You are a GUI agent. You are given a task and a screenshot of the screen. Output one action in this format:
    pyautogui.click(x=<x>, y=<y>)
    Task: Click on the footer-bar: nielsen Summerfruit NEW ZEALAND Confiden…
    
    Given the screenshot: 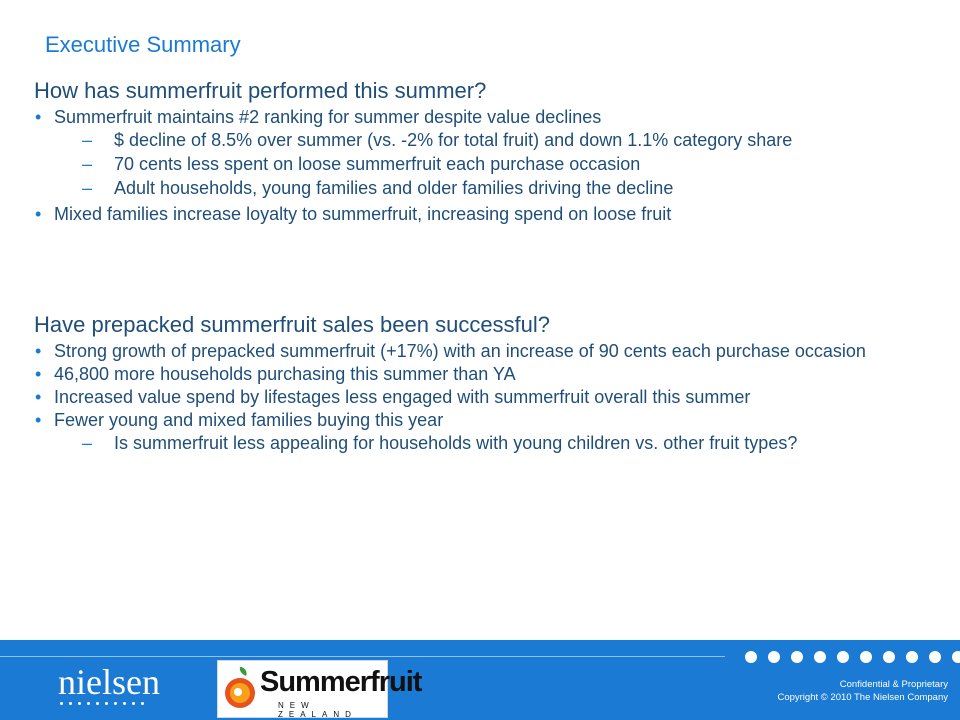 What is the action you would take?
    pyautogui.click(x=480, y=680)
    